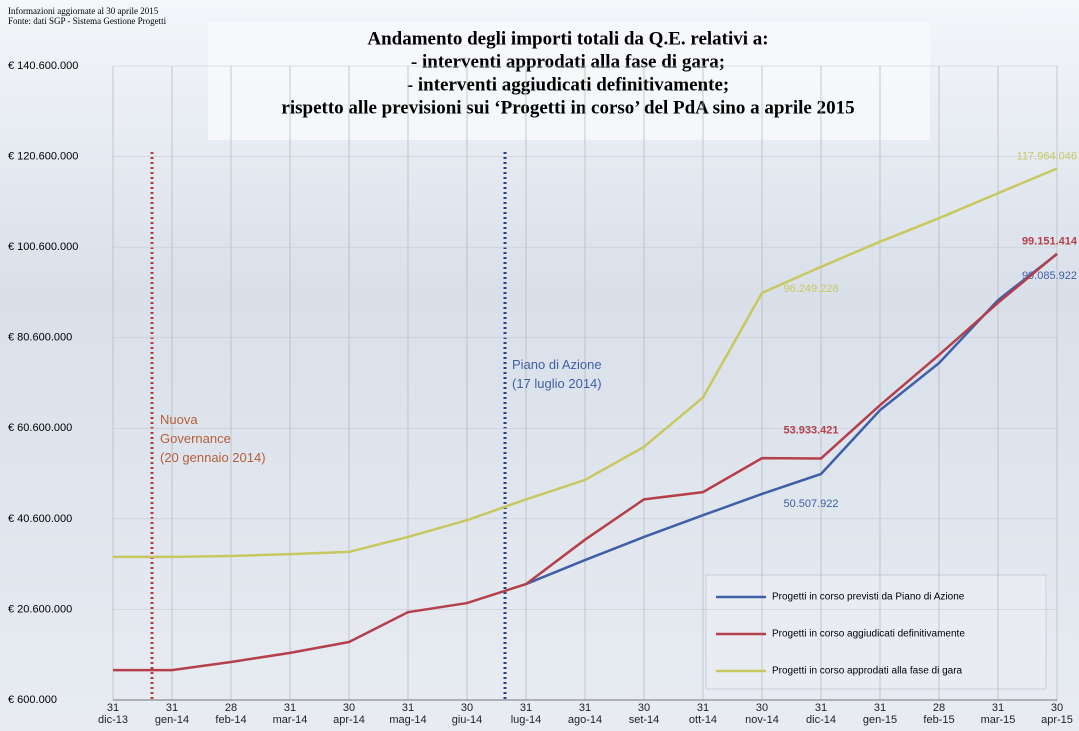 Image resolution: width=1079 pixels, height=731 pixels. What do you see at coordinates (43, 247) in the screenshot?
I see `y-tick-label: € 100.600.000` at bounding box center [43, 247].